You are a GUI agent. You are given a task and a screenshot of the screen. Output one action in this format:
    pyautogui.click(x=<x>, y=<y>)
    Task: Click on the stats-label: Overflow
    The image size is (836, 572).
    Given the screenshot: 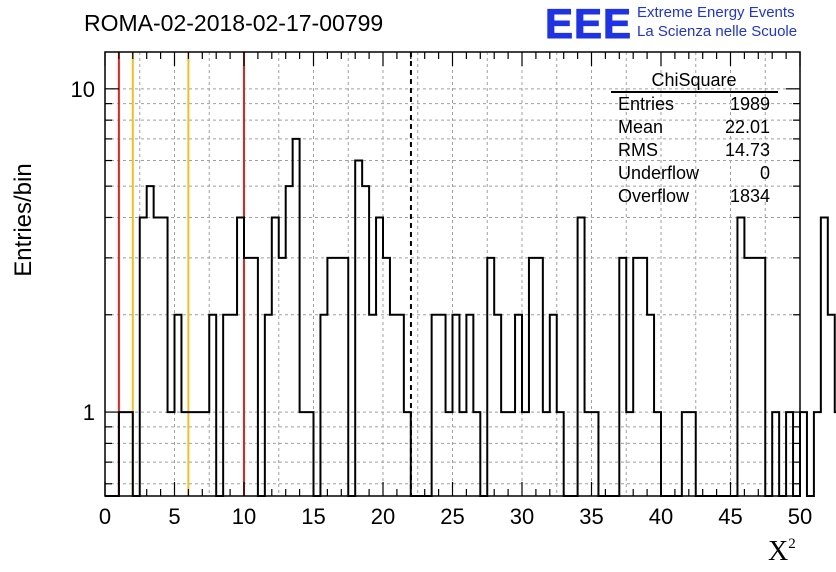 What is the action you would take?
    pyautogui.click(x=654, y=196)
    